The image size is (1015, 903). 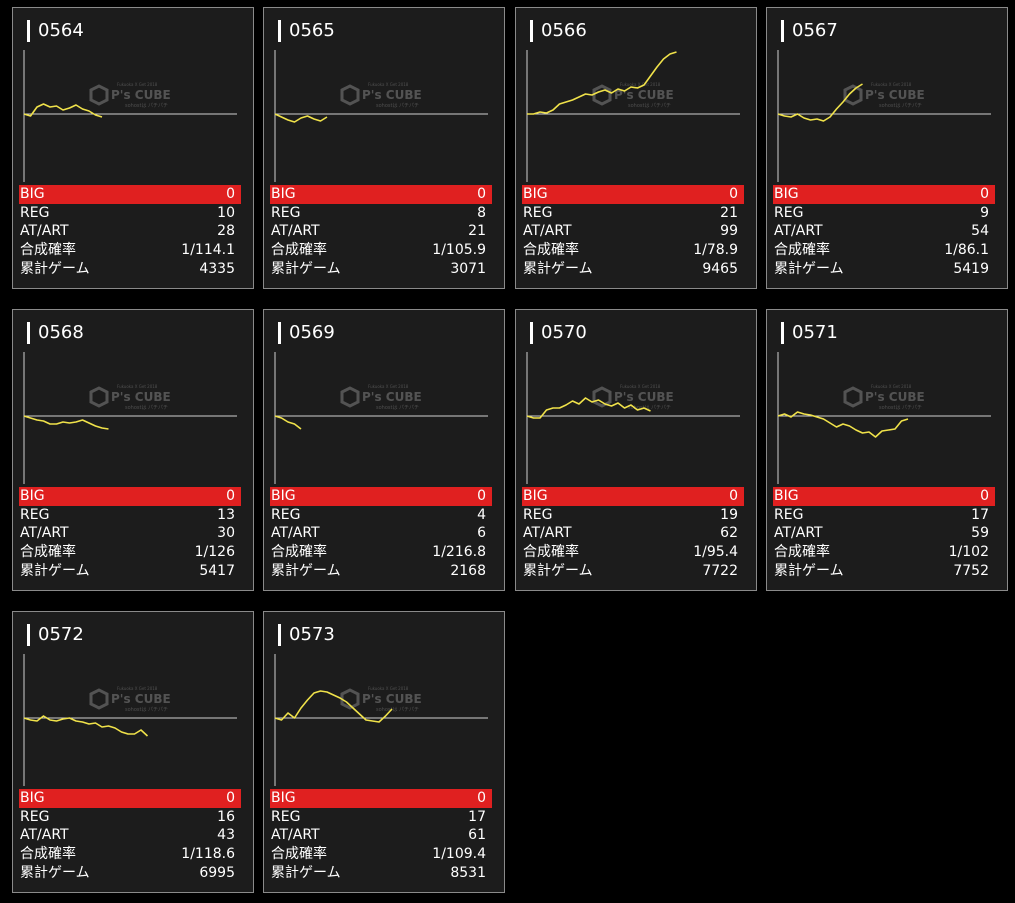 What do you see at coordinates (558, 31) in the screenshot?
I see `machine-number: 0566` at bounding box center [558, 31].